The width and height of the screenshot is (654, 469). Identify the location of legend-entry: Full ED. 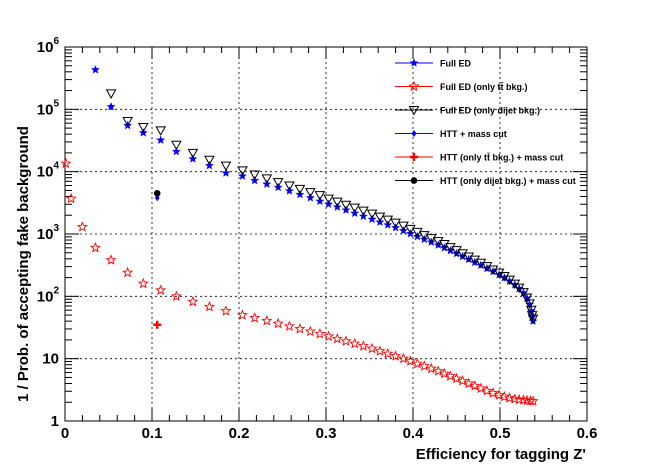
(433, 63).